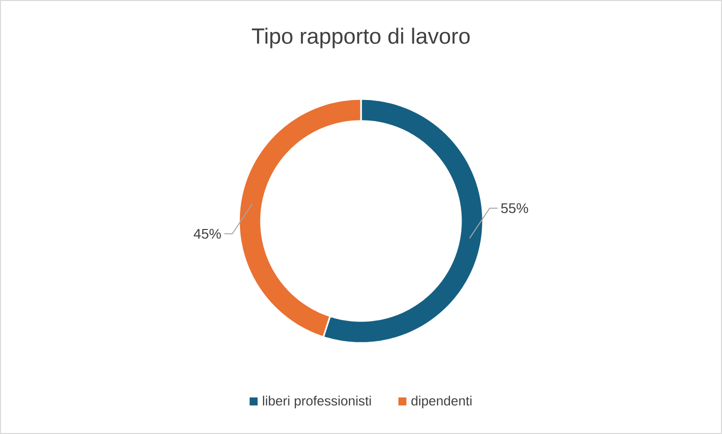  I want to click on chart-title: Tipo rapporto di lavoro, so click(361, 38).